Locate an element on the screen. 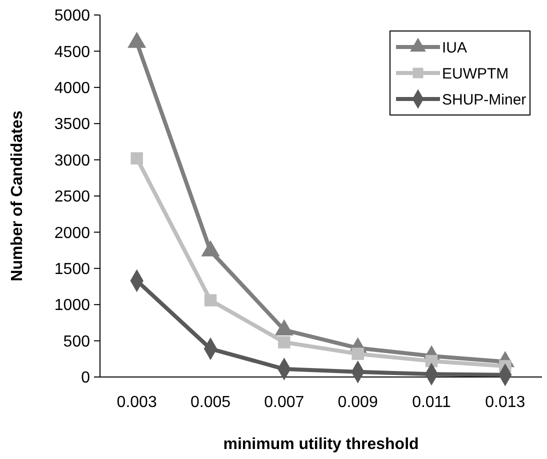  y-tick-label: 2000 is located at coordinates (72, 233).